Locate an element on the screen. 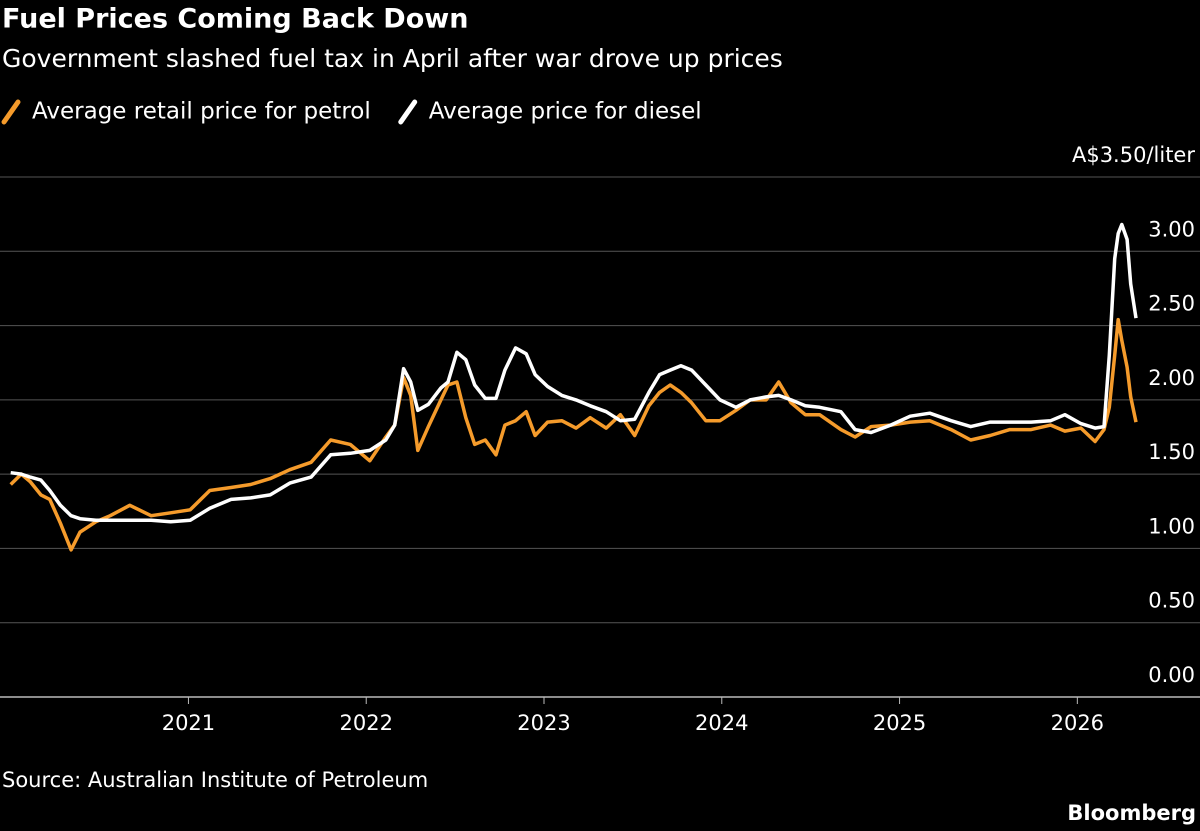  legend-label: Average retail price for petrol is located at coordinates (201, 112).